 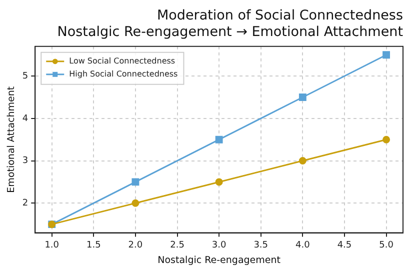 What do you see at coordinates (52, 245) in the screenshot?
I see `x-tick-label: 1.0` at bounding box center [52, 245].